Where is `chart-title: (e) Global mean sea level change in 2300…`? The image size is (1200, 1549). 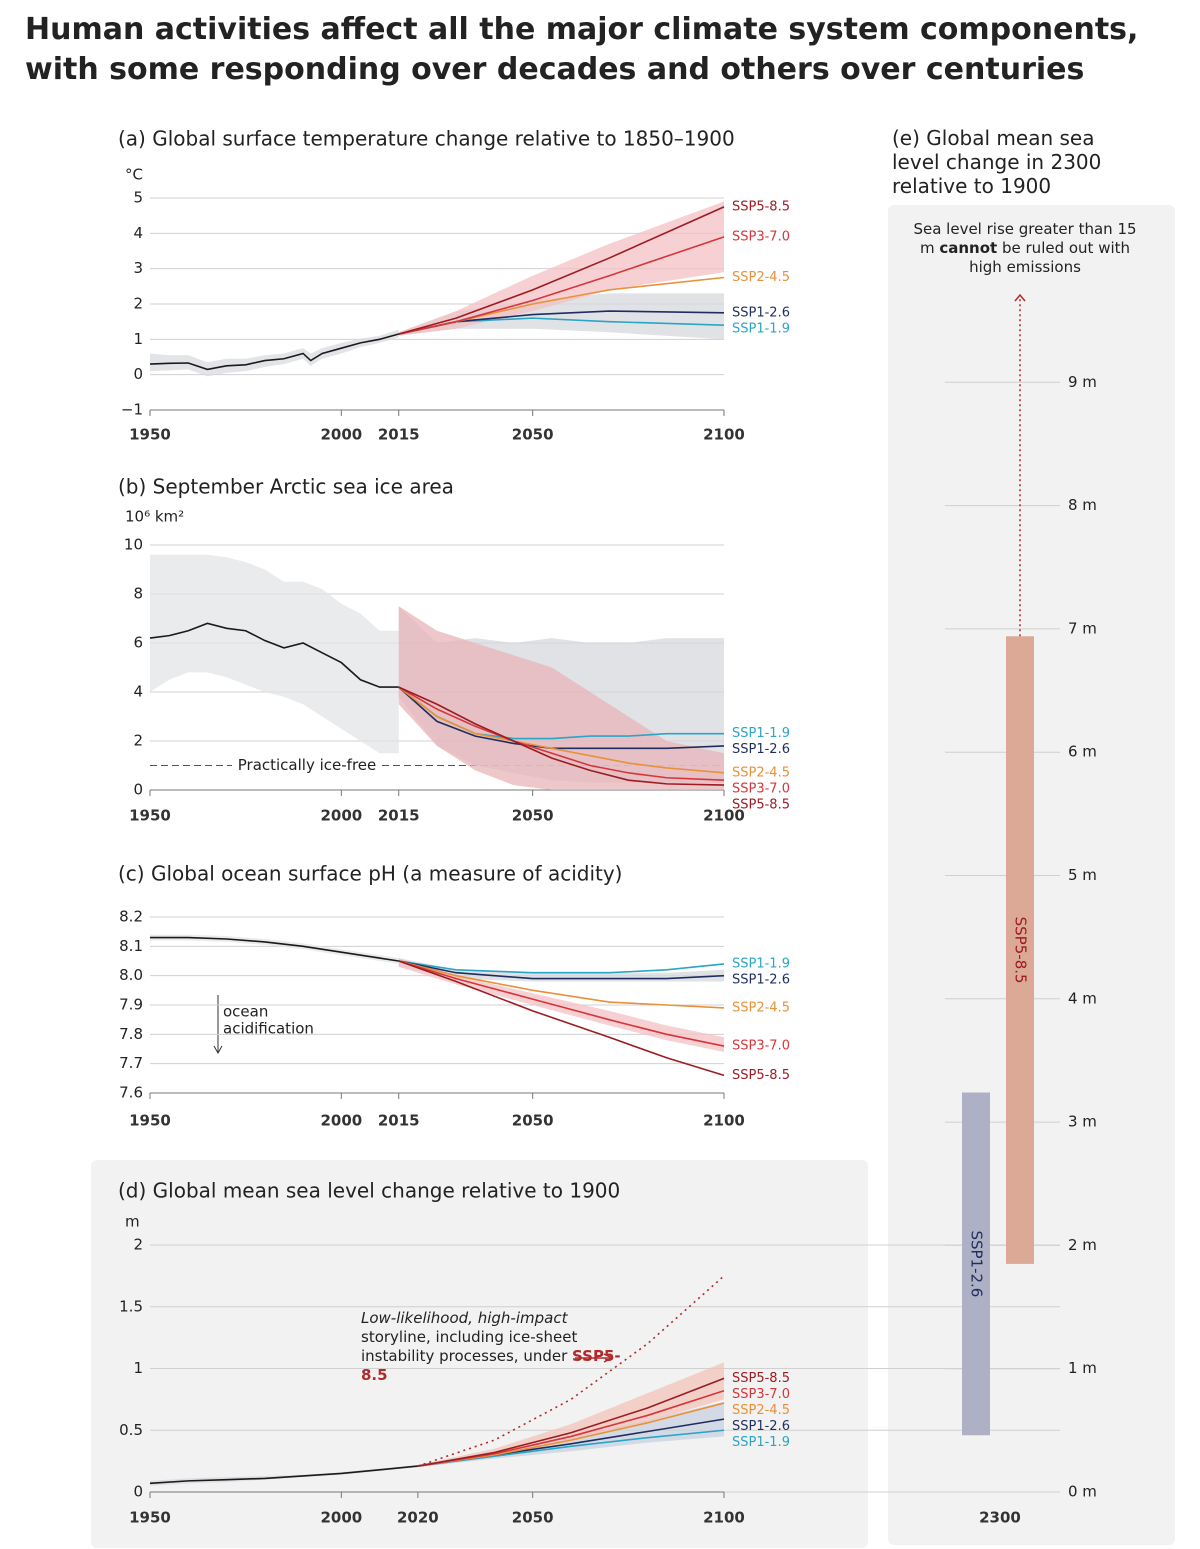 chart-title: (e) Global mean sea level change in 2300… is located at coordinates (997, 162).